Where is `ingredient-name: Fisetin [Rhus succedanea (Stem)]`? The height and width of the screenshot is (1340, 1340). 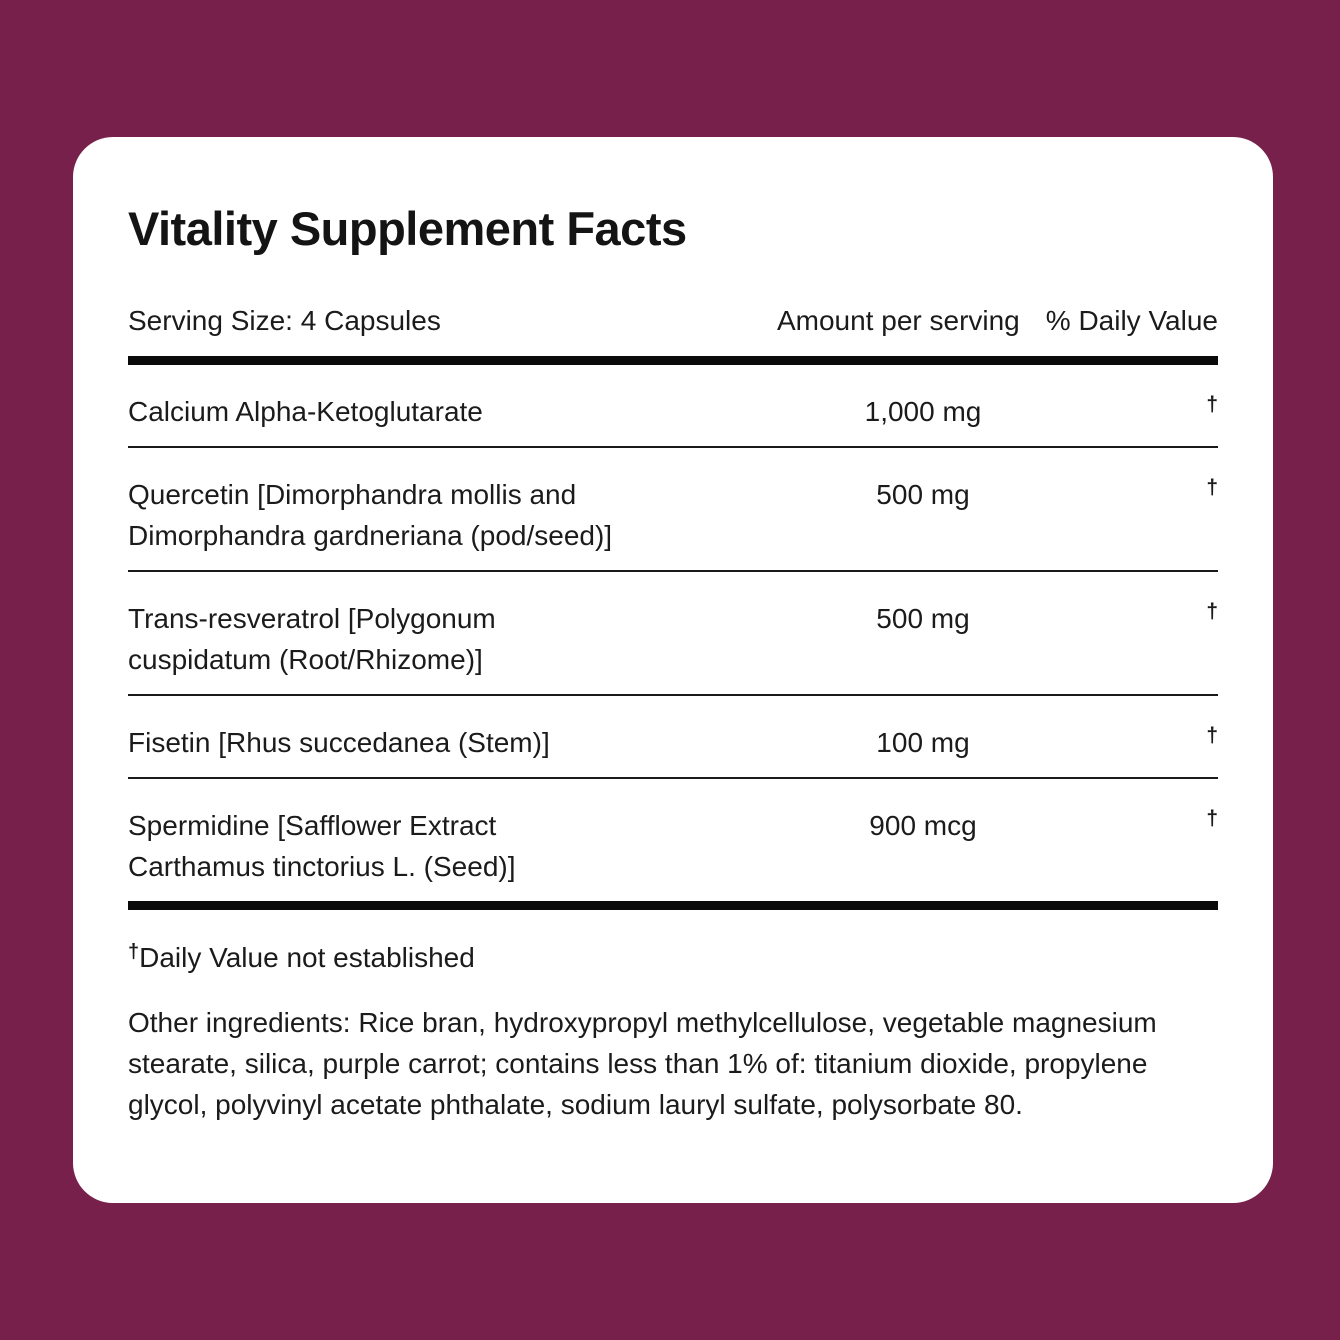
ingredient-name: Fisetin [Rhus succedanea (Stem)] is located at coordinates (339, 742).